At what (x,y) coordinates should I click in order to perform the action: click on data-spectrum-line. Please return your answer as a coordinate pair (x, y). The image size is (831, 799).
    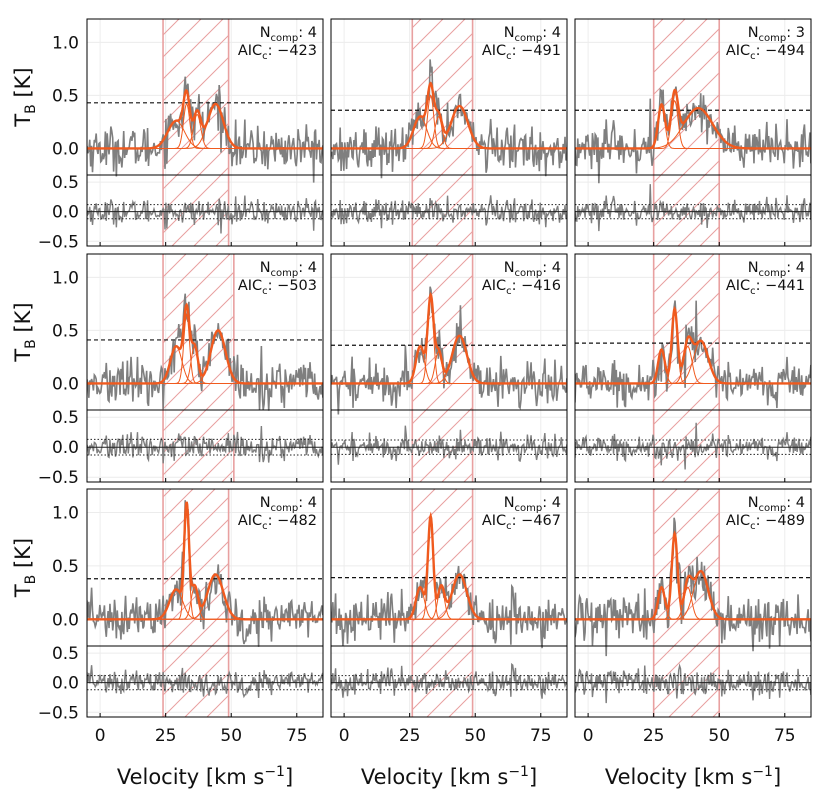
    Looking at the image, I should click on (449, 119).